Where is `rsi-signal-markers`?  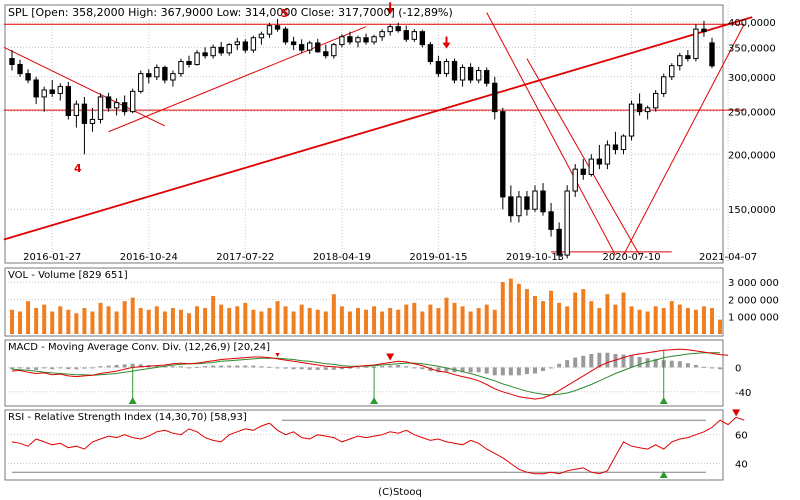 rsi-signal-markers is located at coordinates (700, 443).